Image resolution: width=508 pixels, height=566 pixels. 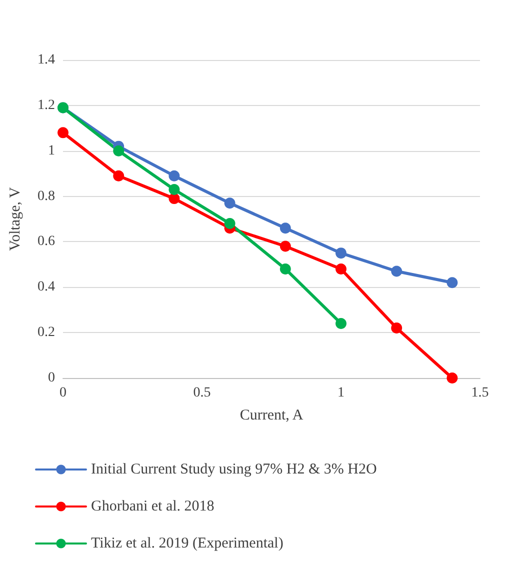 What do you see at coordinates (63, 393) in the screenshot?
I see `x-tick-label: 0` at bounding box center [63, 393].